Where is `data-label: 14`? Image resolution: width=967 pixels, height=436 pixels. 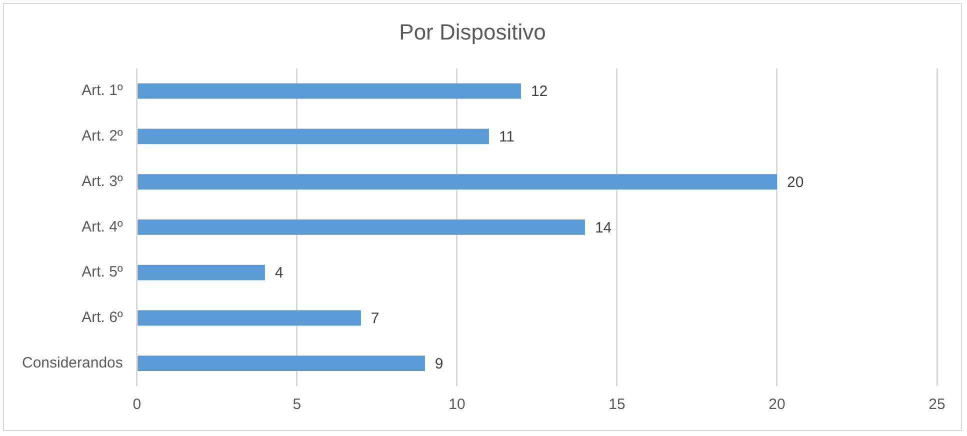
data-label: 14 is located at coordinates (603, 227).